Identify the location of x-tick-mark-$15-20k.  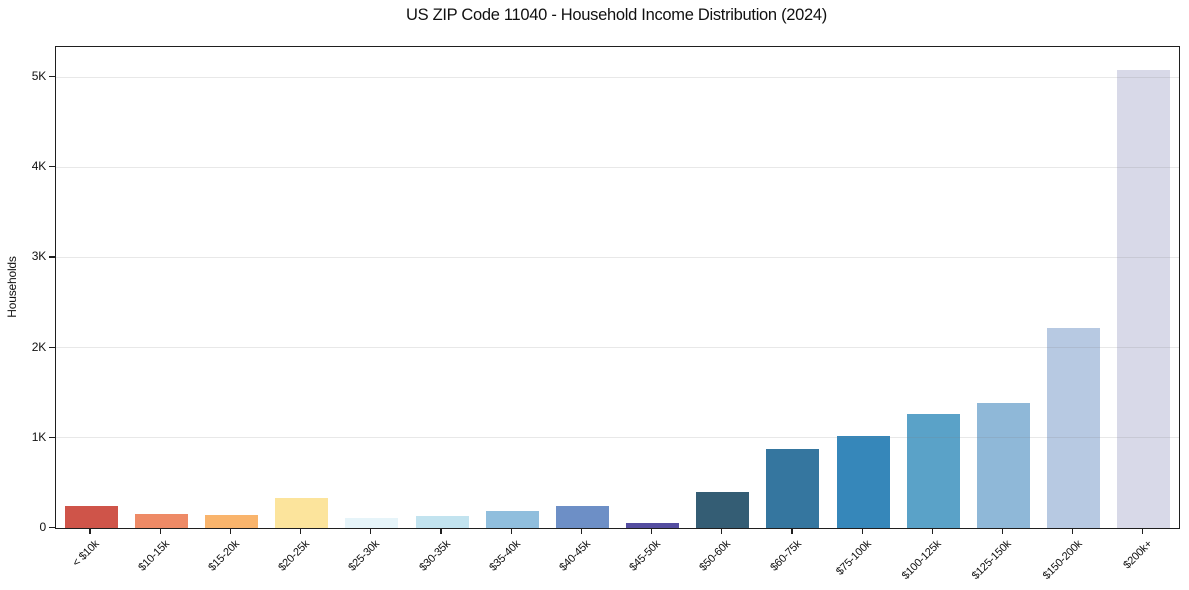
(230, 531).